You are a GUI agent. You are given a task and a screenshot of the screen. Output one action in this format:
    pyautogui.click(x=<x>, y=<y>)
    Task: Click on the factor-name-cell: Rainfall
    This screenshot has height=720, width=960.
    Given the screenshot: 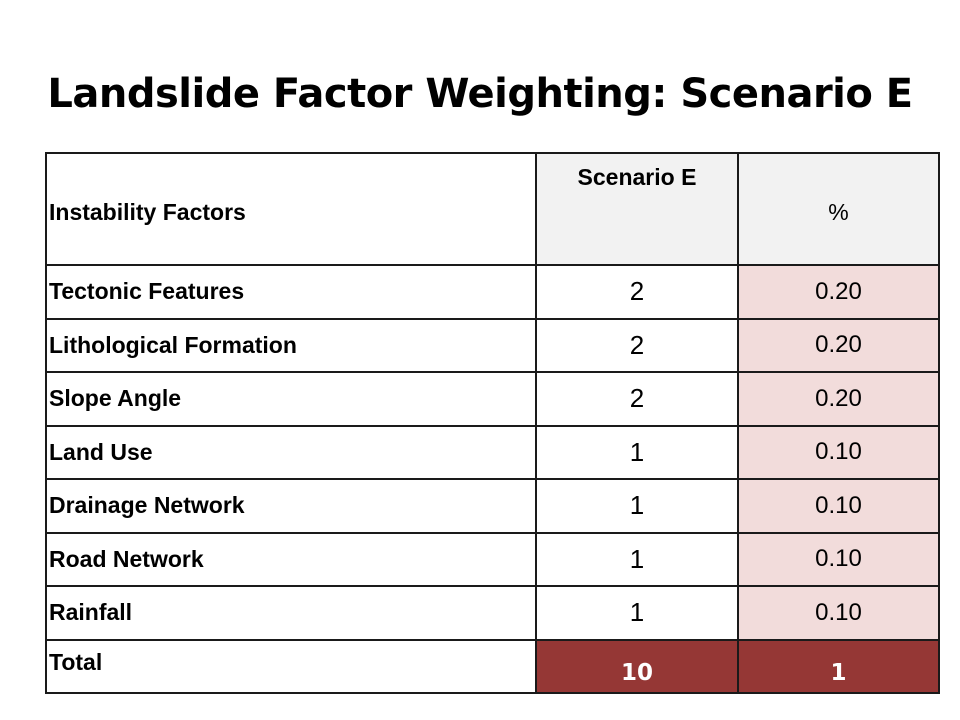 What is the action you would take?
    pyautogui.click(x=291, y=613)
    